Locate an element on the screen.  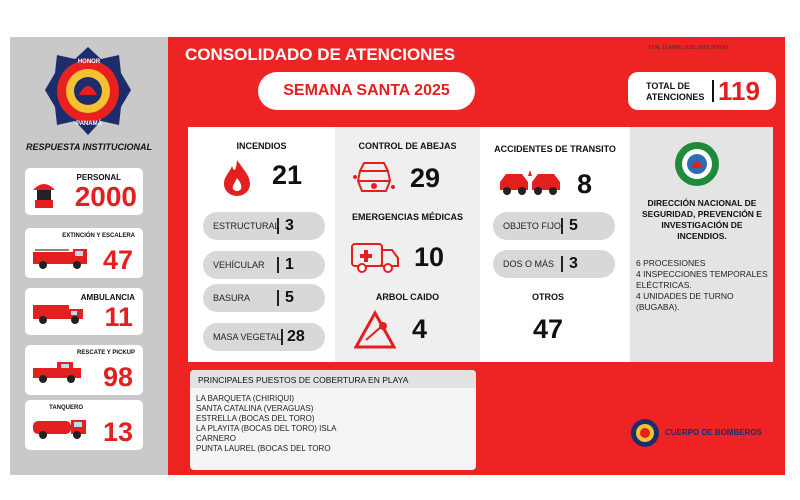
beehive-icon is located at coordinates (374, 177).